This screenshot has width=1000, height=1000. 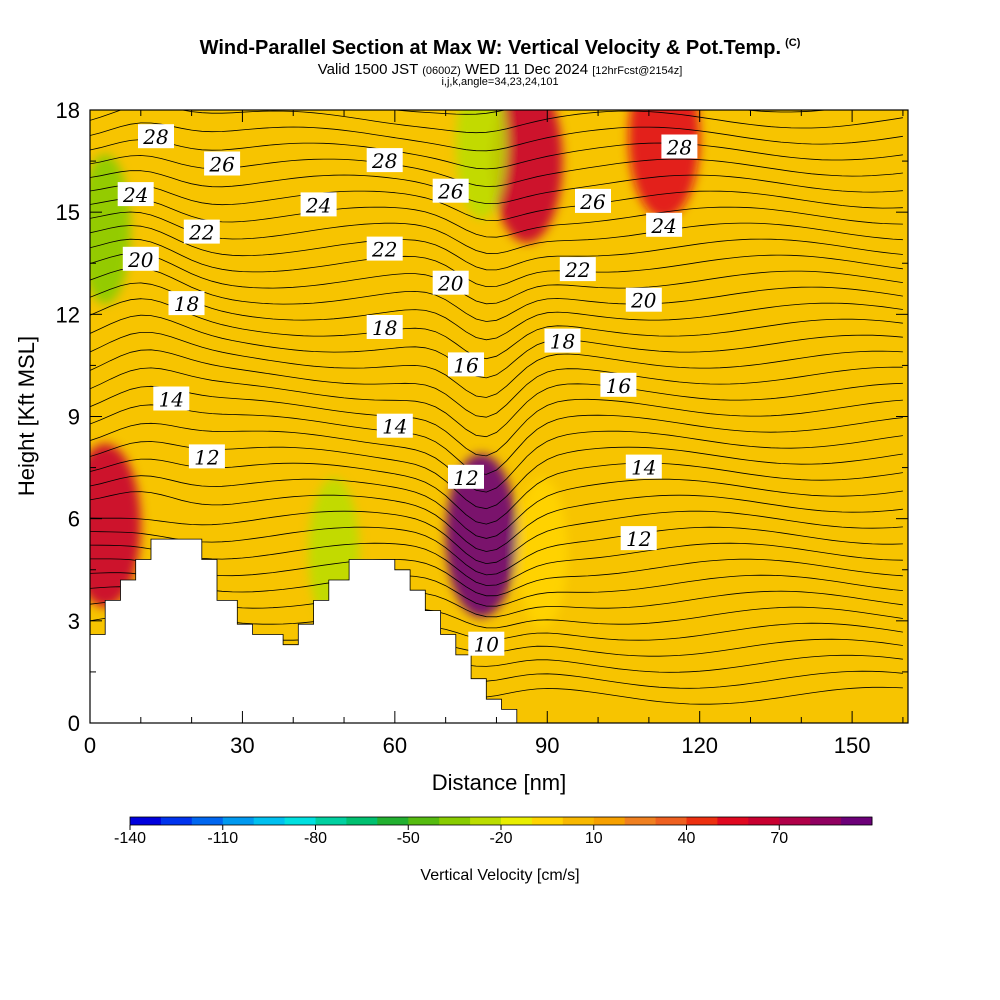 I want to click on colorbar-tick-label: -140, so click(x=130, y=838).